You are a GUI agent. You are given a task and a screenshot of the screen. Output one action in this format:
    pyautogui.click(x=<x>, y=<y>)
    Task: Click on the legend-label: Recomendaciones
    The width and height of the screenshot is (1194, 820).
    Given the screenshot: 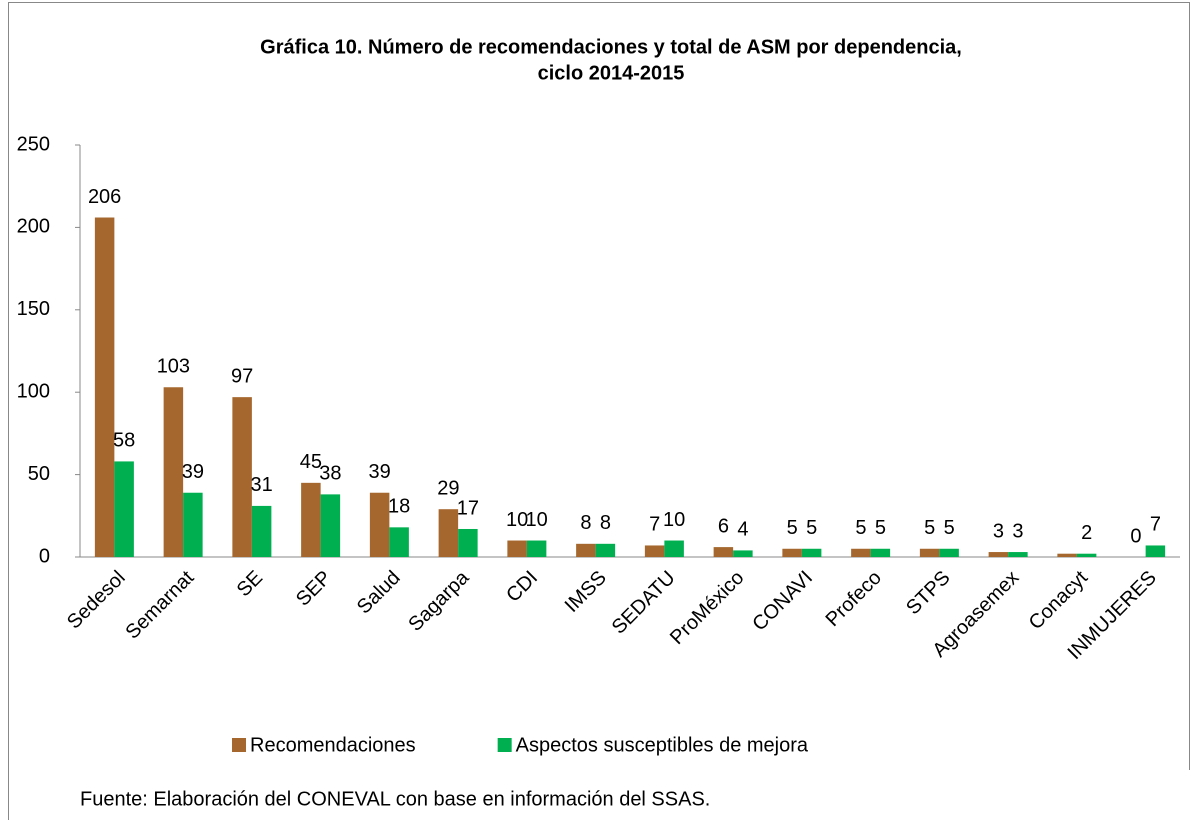 What is the action you would take?
    pyautogui.click(x=333, y=745)
    